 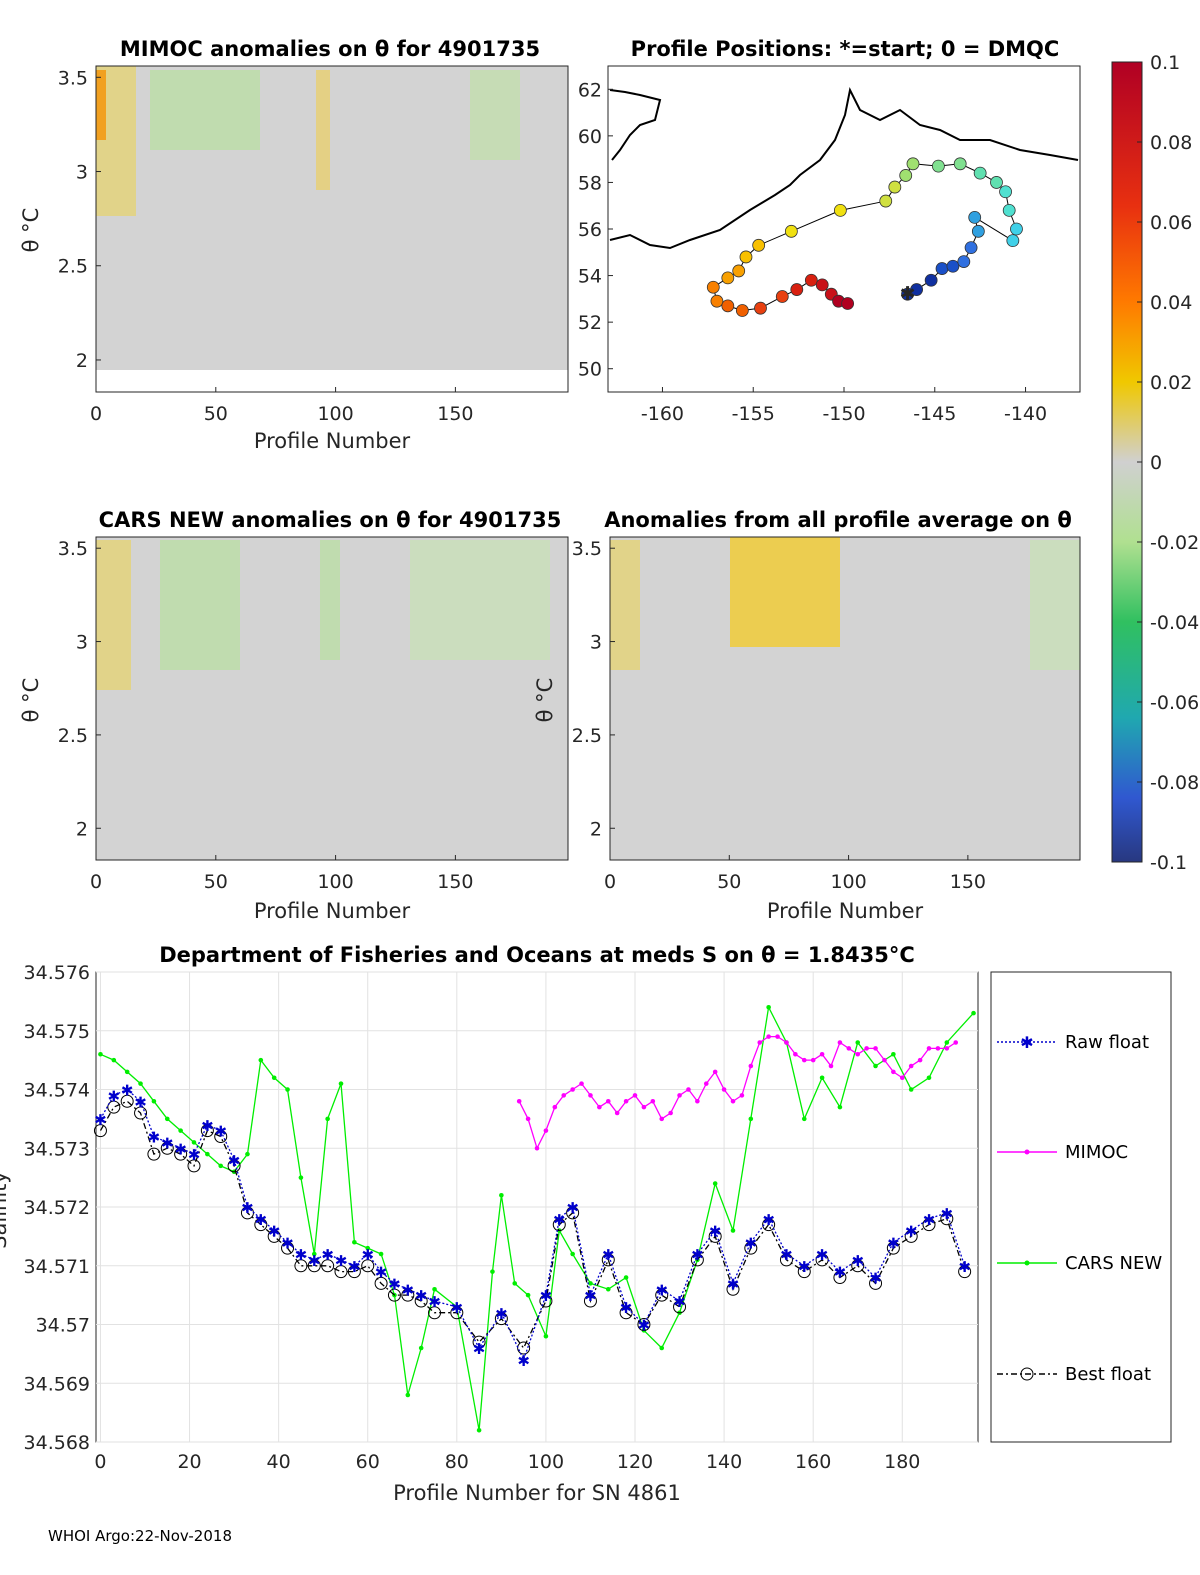 What do you see at coordinates (1174, 623) in the screenshot?
I see `colorbar-tick-label: -0.04` at bounding box center [1174, 623].